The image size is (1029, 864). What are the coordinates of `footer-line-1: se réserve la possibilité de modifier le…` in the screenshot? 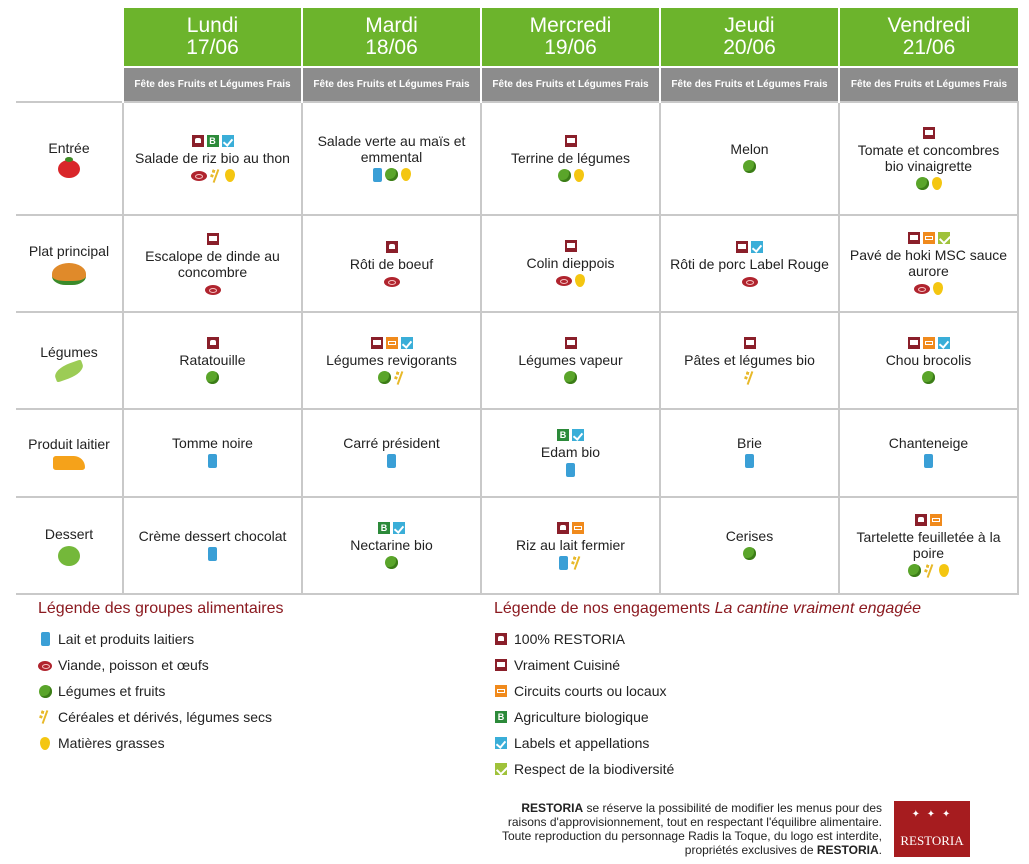 It's located at (732, 808).